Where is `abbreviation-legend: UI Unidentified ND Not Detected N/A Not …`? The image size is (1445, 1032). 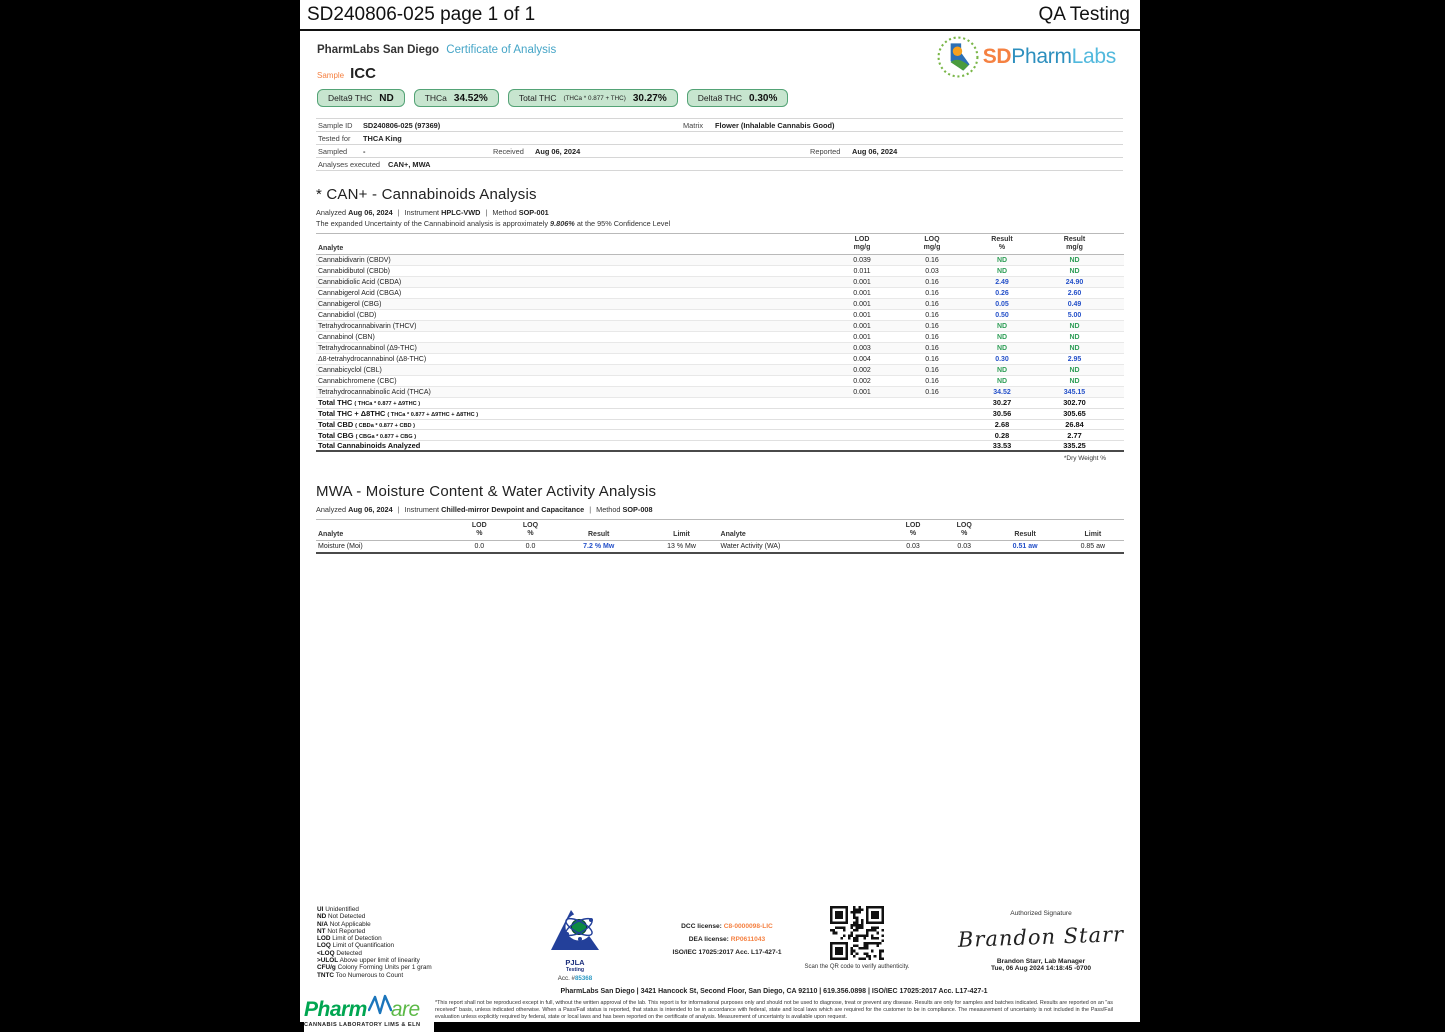
abbreviation-legend: UI Unidentified ND Not Detected N/A Not … is located at coordinates (374, 942).